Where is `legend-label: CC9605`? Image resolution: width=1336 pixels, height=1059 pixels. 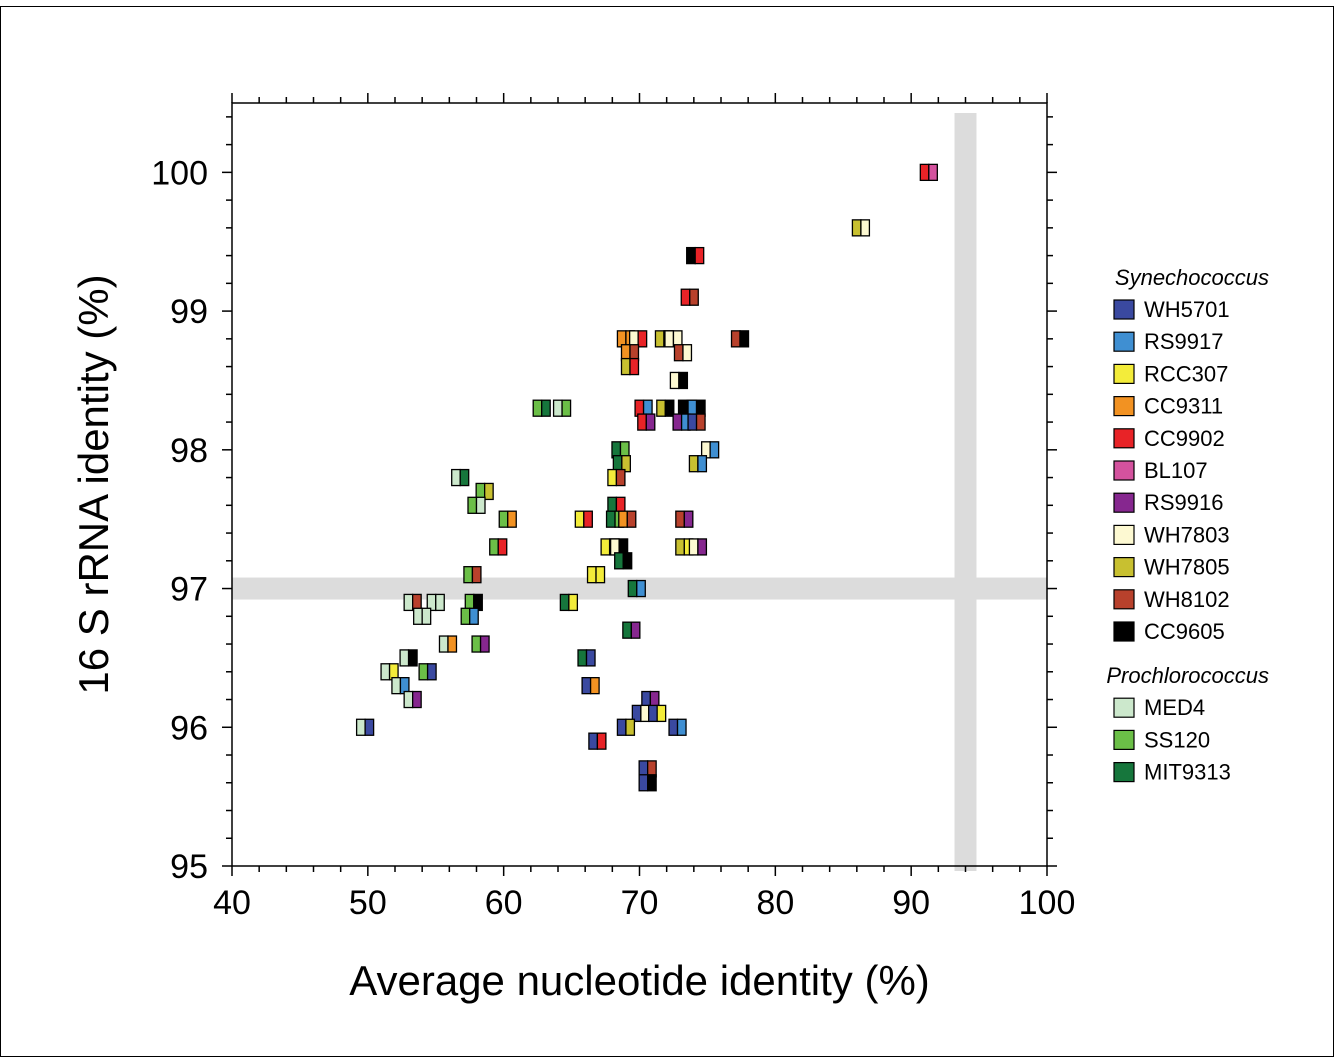
legend-label: CC9605 is located at coordinates (1184, 631).